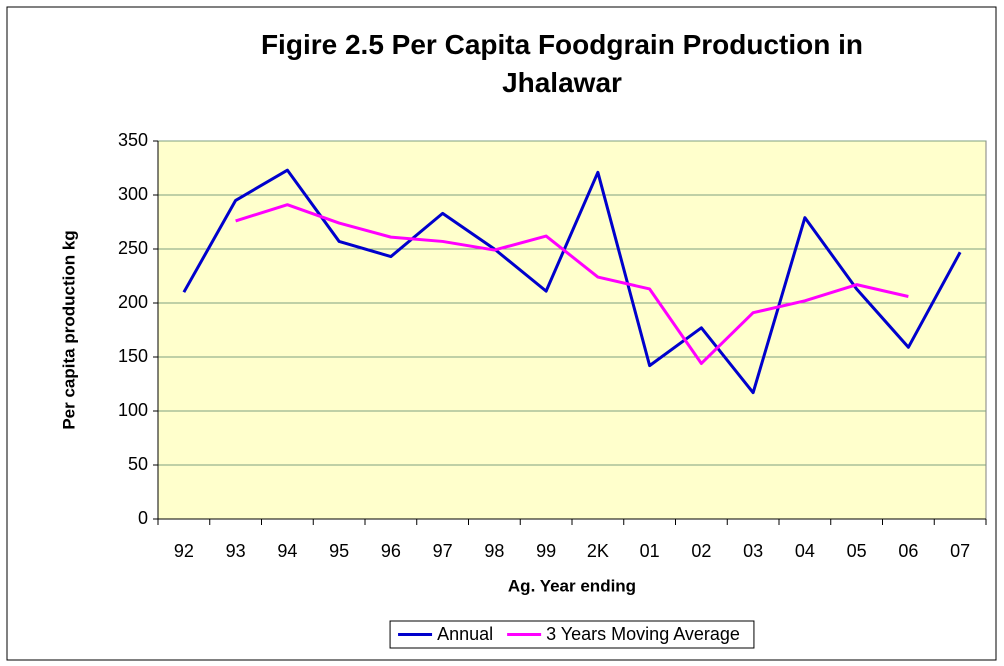  What do you see at coordinates (465, 634) in the screenshot?
I see `legend-label: Annual` at bounding box center [465, 634].